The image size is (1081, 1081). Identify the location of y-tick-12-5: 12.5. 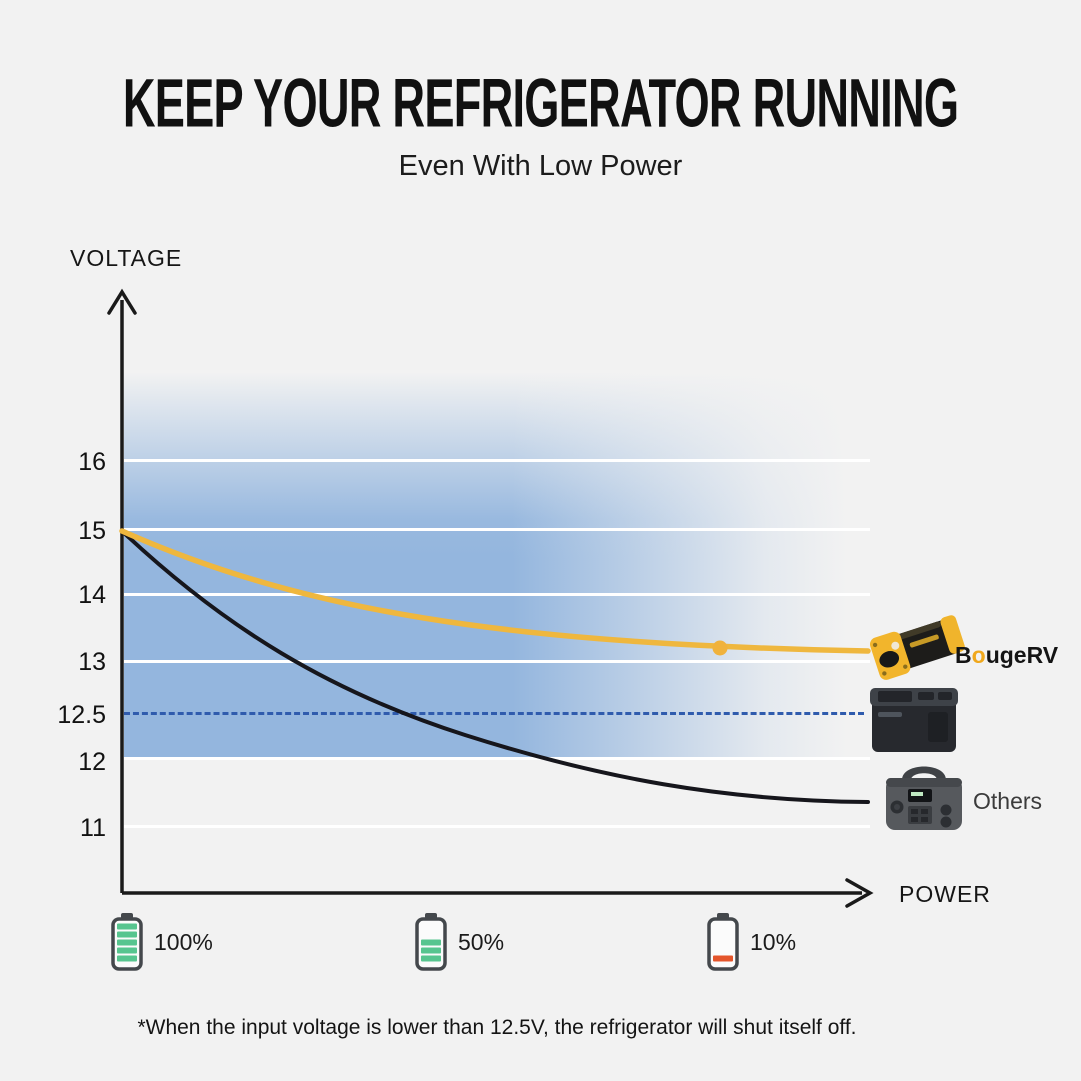
(81, 715).